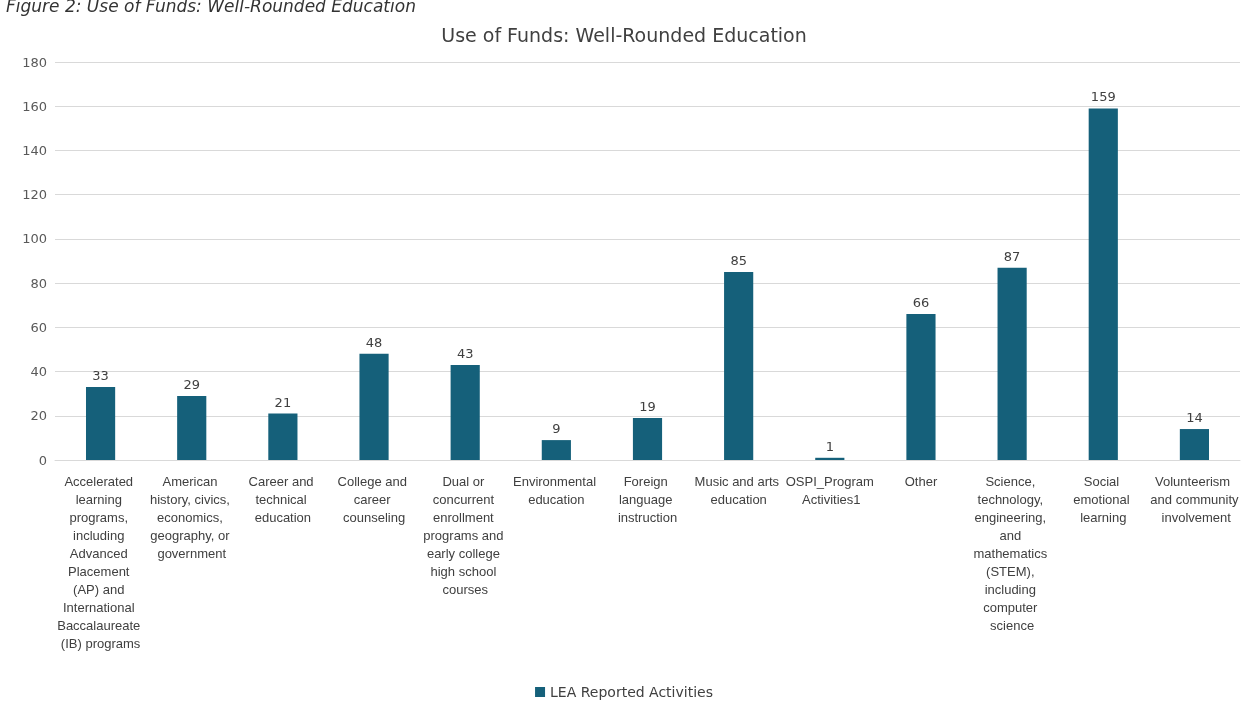 This screenshot has width=1248, height=706. What do you see at coordinates (465, 353) in the screenshot?
I see `data-label: 43` at bounding box center [465, 353].